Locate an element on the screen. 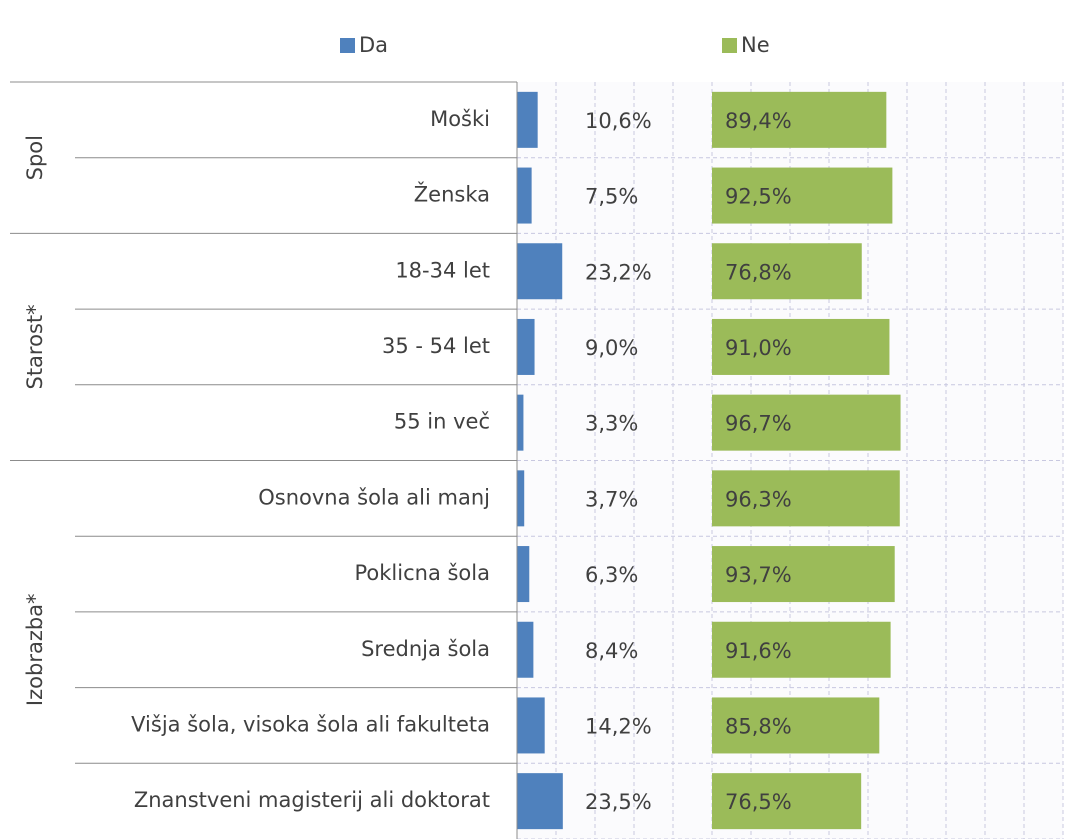  value-label: 7,5% is located at coordinates (611, 197).